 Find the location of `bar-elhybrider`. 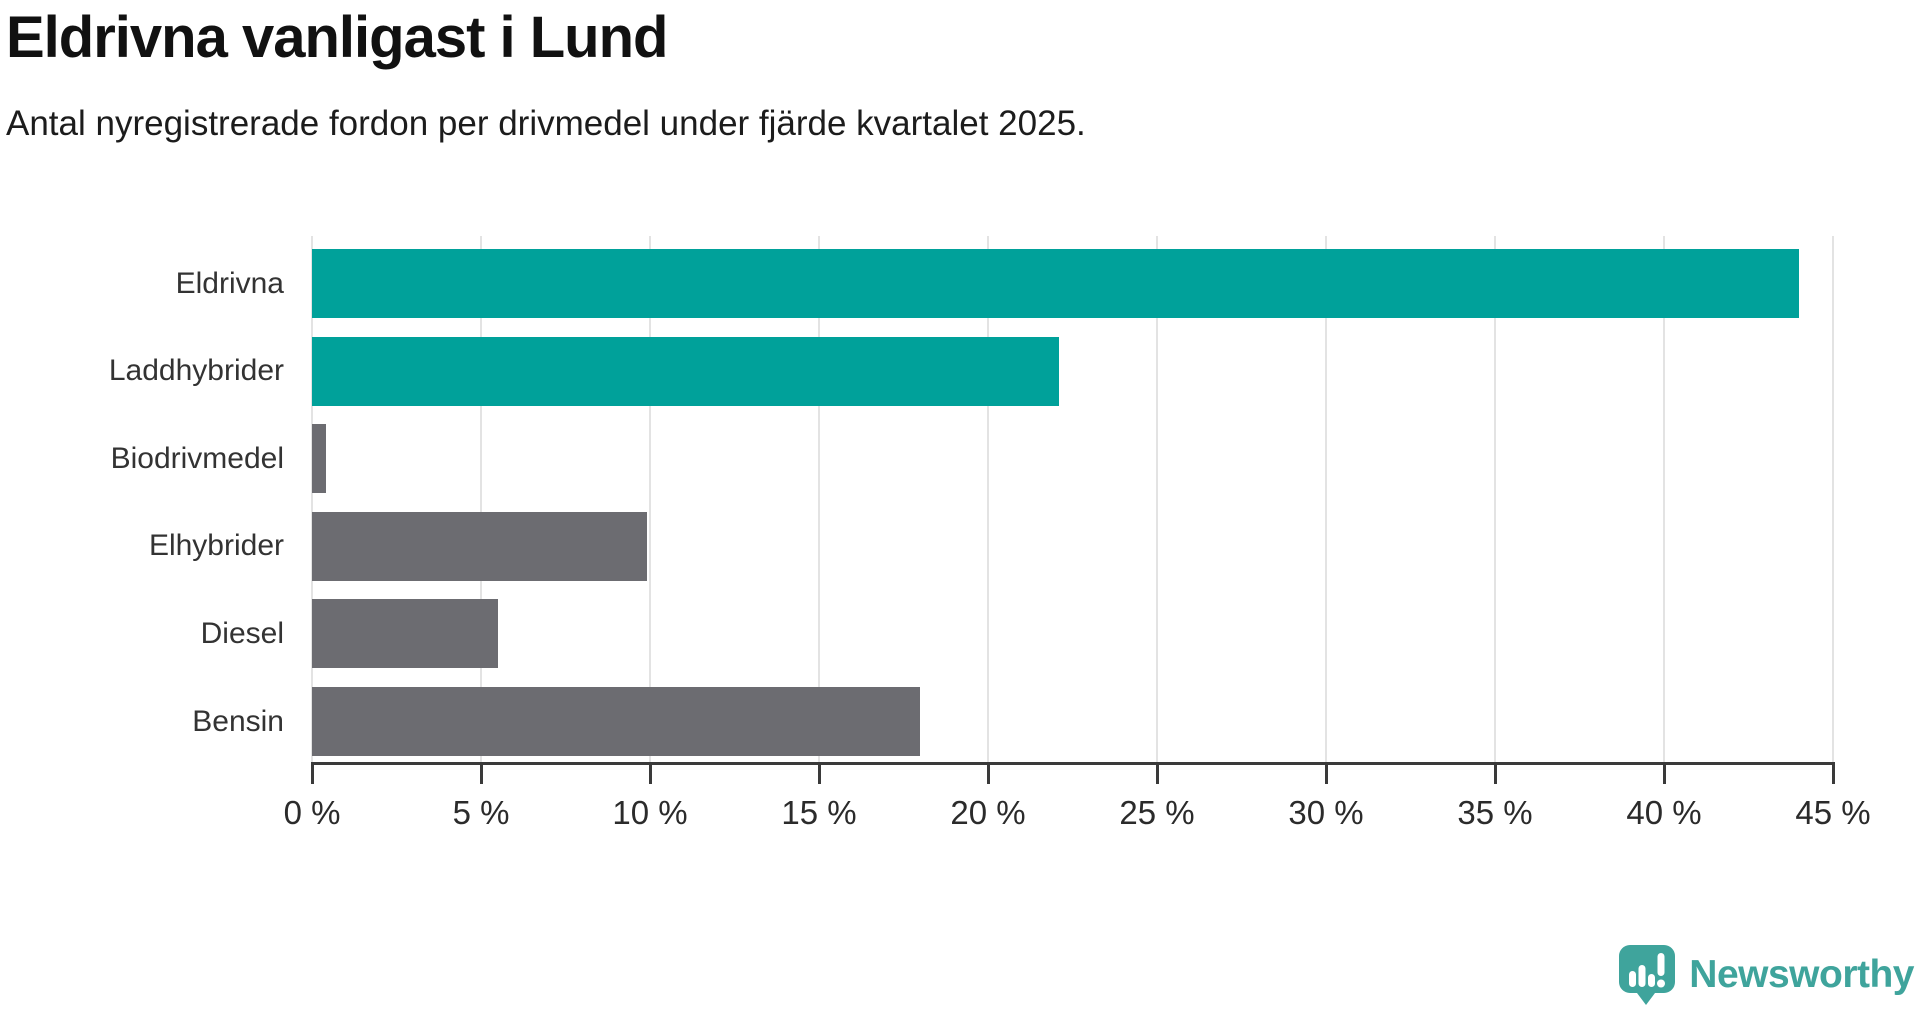

bar-elhybrider is located at coordinates (479, 546).